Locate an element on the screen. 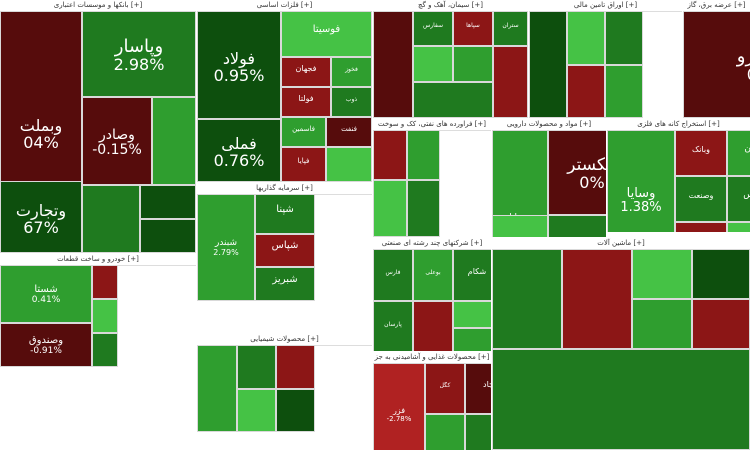  symbol-tile: خودرو% is located at coordinates (520, 226).